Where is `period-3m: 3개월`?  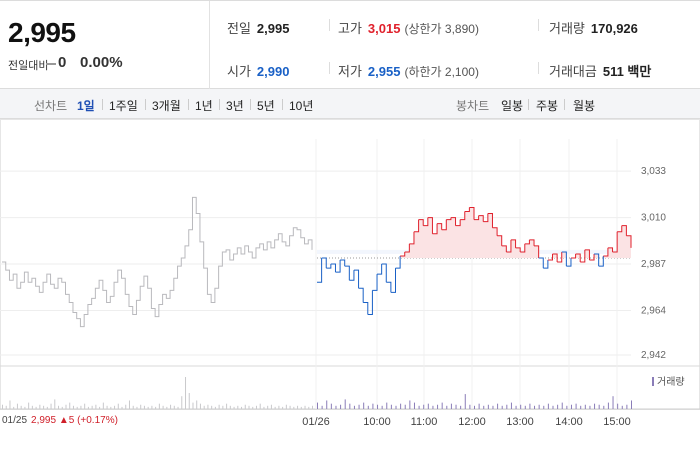
period-3m: 3개월 is located at coordinates (166, 106).